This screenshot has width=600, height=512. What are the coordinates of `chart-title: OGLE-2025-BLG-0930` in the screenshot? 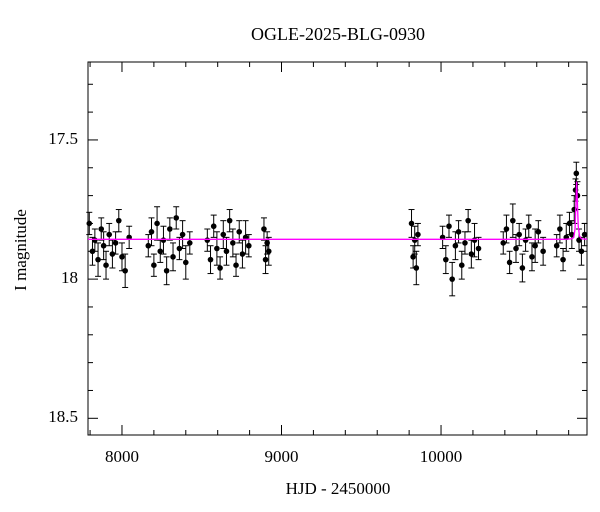 It's located at (338, 34).